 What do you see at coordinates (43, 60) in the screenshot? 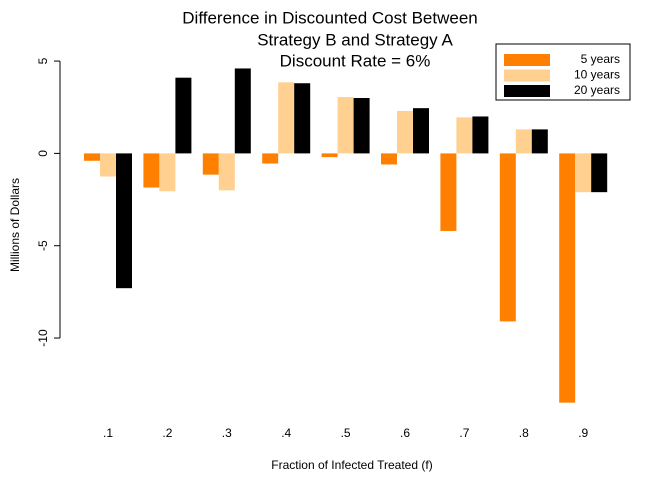
I see `y-tick-label: 5` at bounding box center [43, 60].